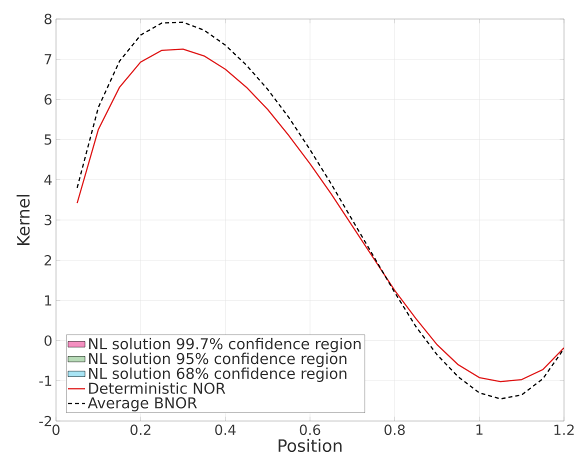 Image resolution: width=576 pixels, height=471 pixels. What do you see at coordinates (140, 430) in the screenshot?
I see `x-tick-label: 0.2` at bounding box center [140, 430].